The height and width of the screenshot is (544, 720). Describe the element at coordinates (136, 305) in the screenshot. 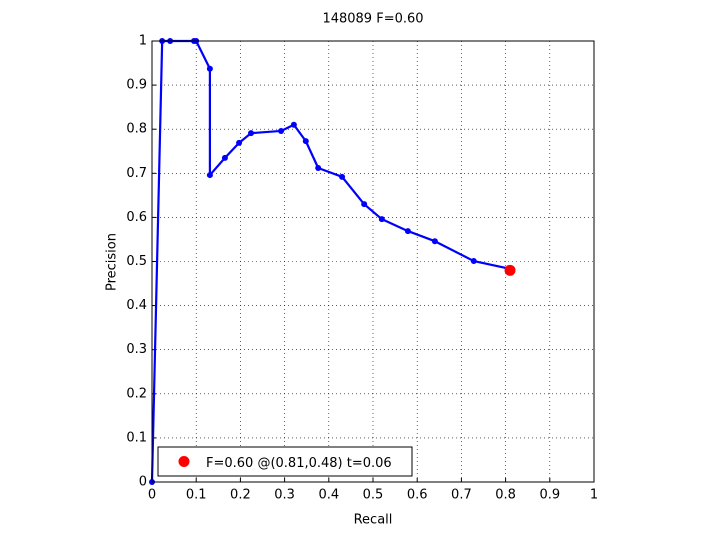

I see `y-tick-label: 0.4` at that location.